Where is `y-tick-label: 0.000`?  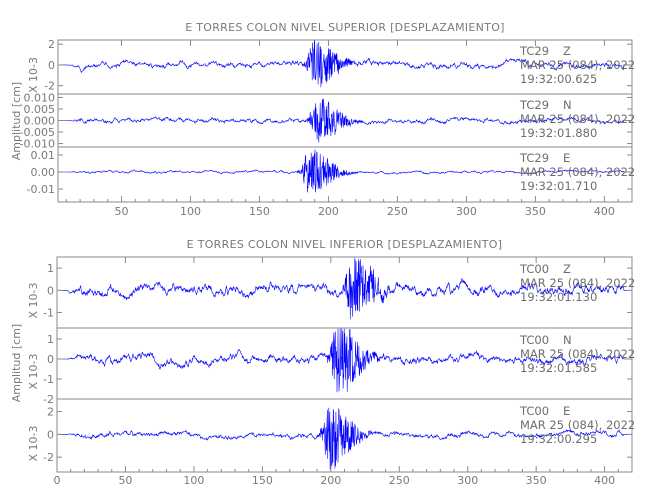 y-tick-label: 0.000 is located at coordinates (40, 121).